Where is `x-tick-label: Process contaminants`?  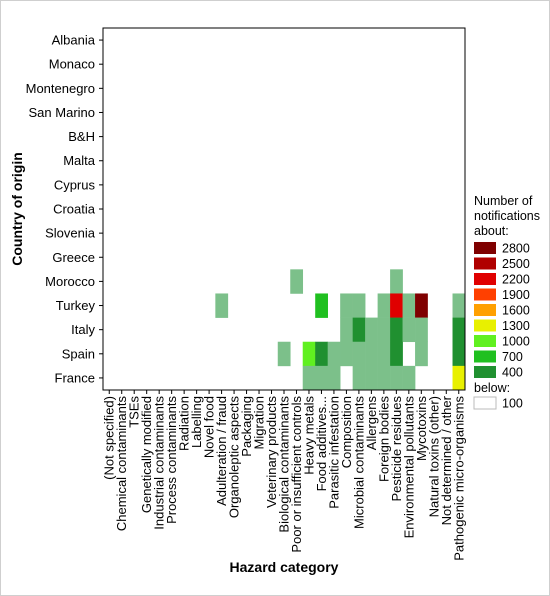 x-tick-label: Process contaminants is located at coordinates (171, 460).